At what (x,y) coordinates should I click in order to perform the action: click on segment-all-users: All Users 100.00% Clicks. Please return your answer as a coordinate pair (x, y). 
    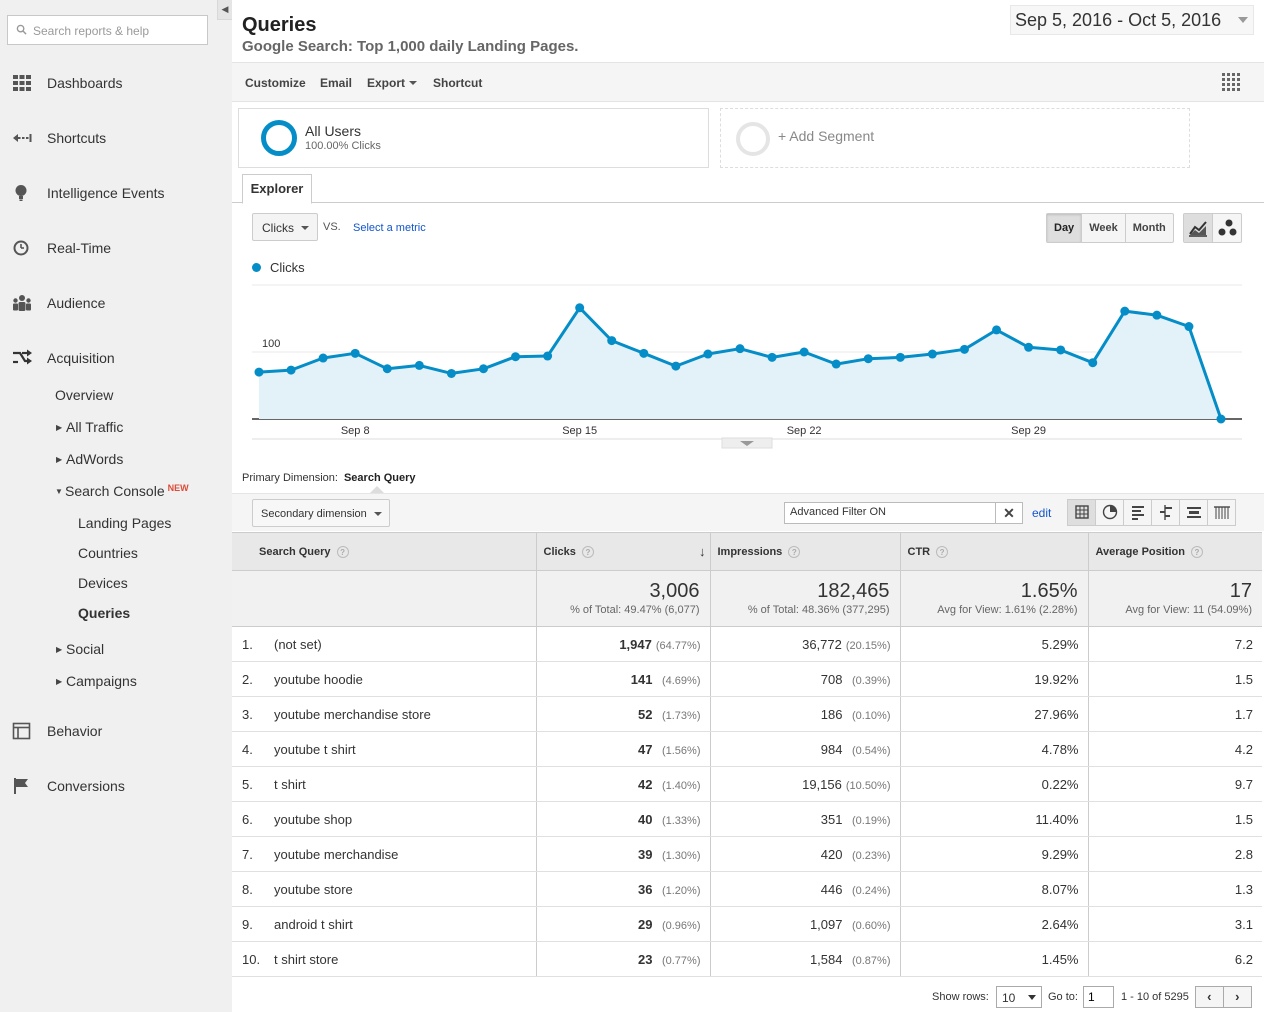
    Looking at the image, I should click on (473, 138).